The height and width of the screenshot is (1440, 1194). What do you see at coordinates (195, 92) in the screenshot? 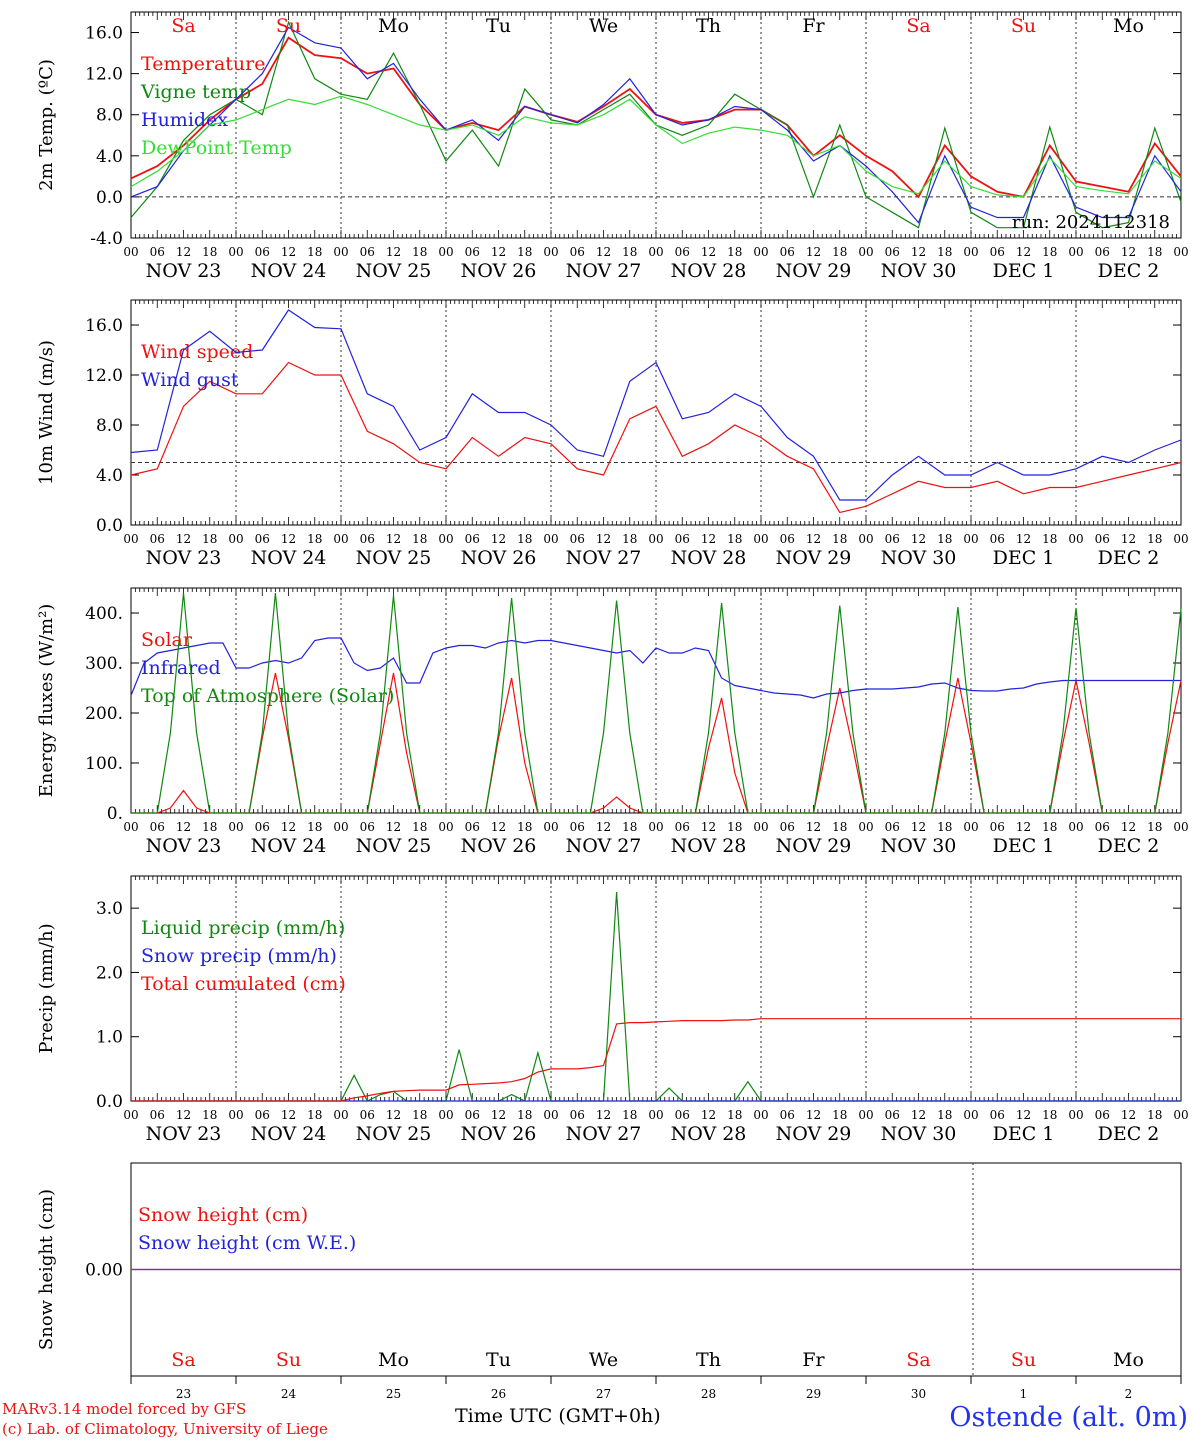
I see `temp-legend-1: Vigne temp` at bounding box center [195, 92].